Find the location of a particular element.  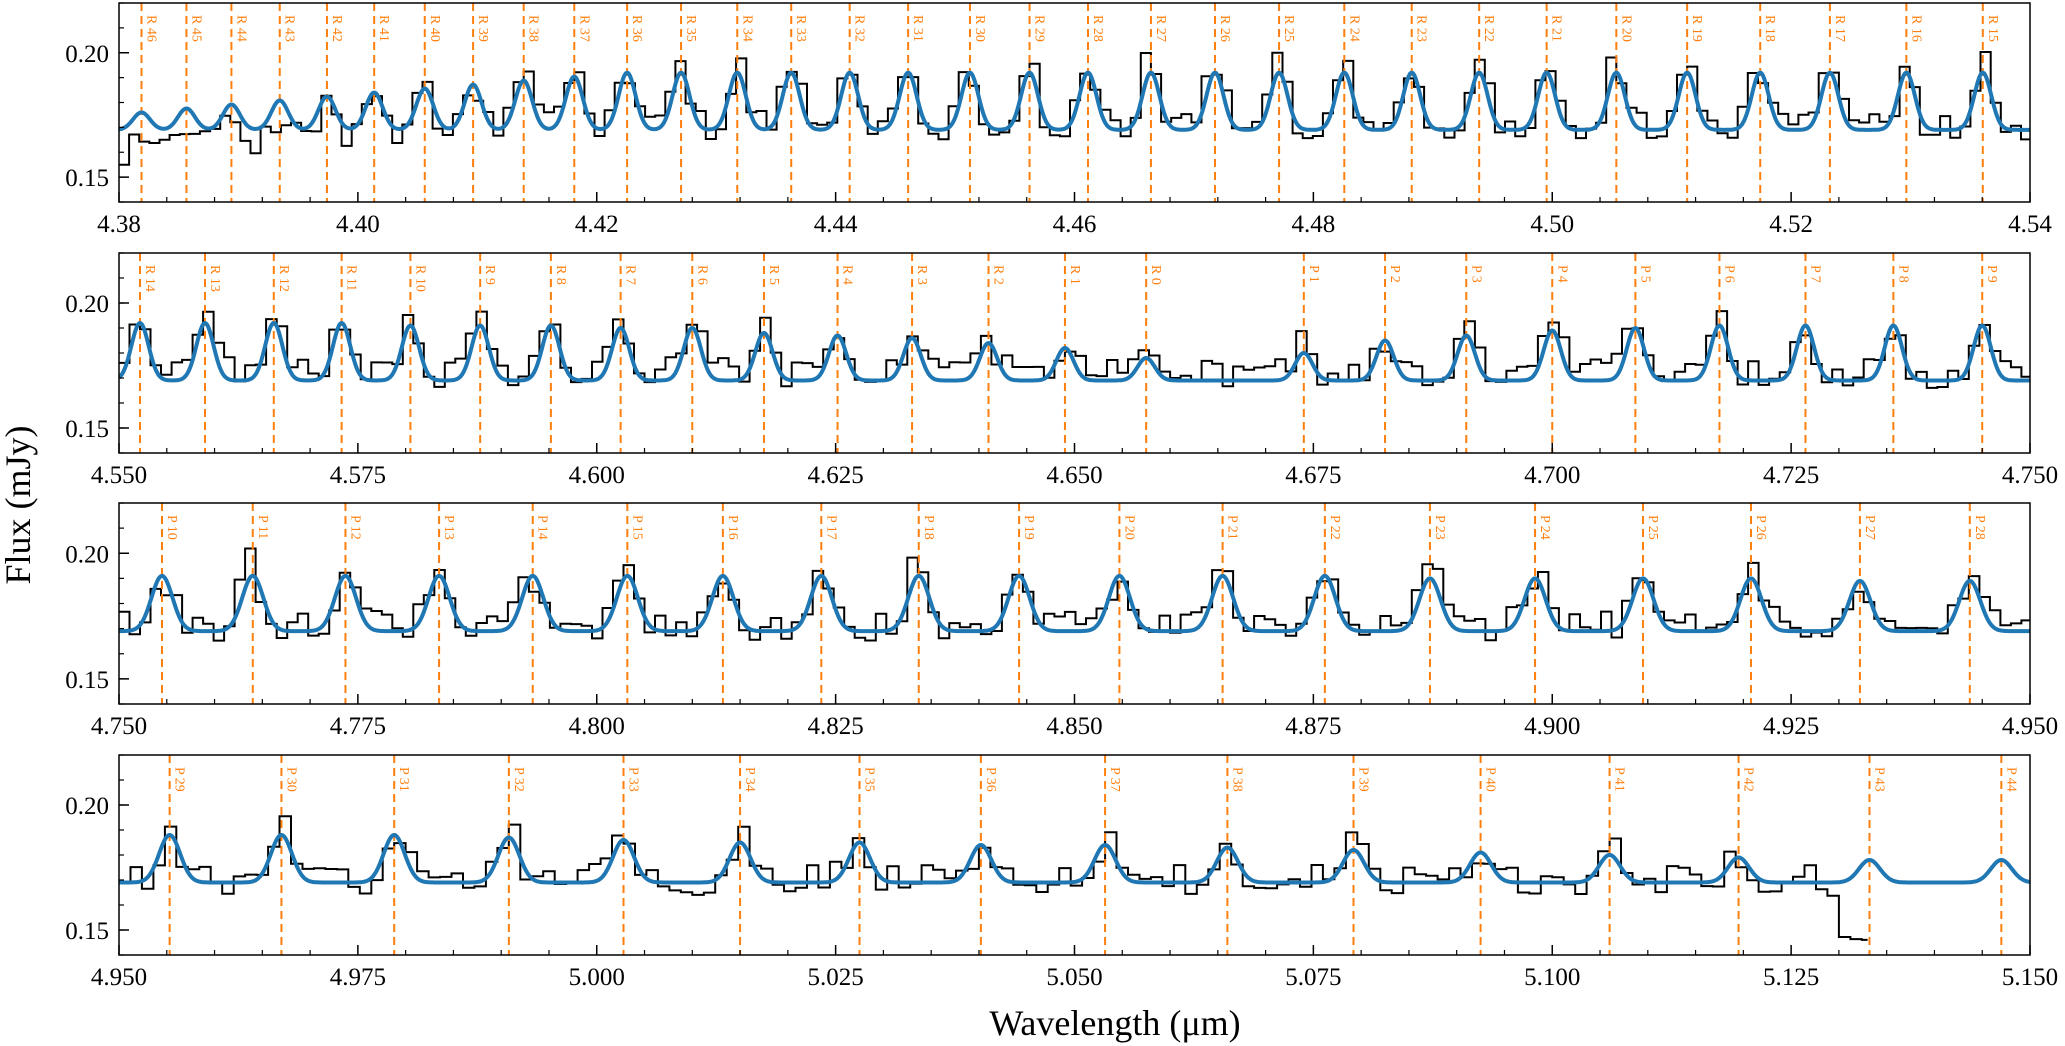

line-label: P 8 is located at coordinates (1902, 274).